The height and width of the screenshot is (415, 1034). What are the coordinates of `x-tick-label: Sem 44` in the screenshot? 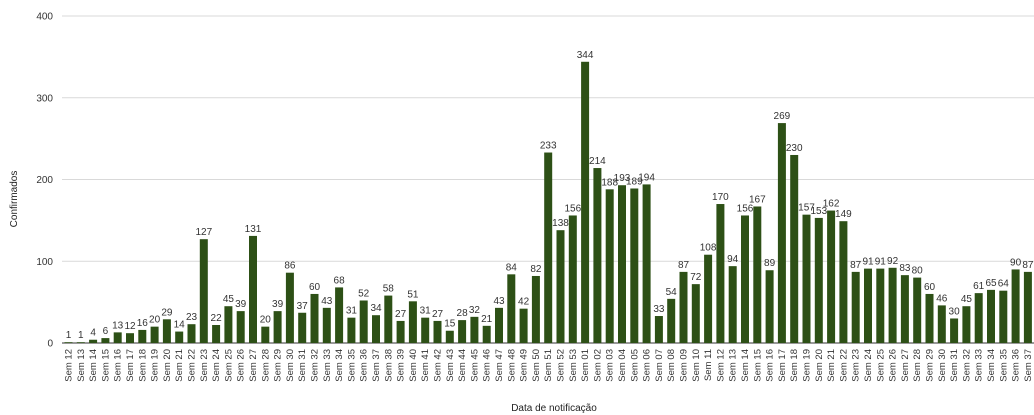 It's located at (462, 365).